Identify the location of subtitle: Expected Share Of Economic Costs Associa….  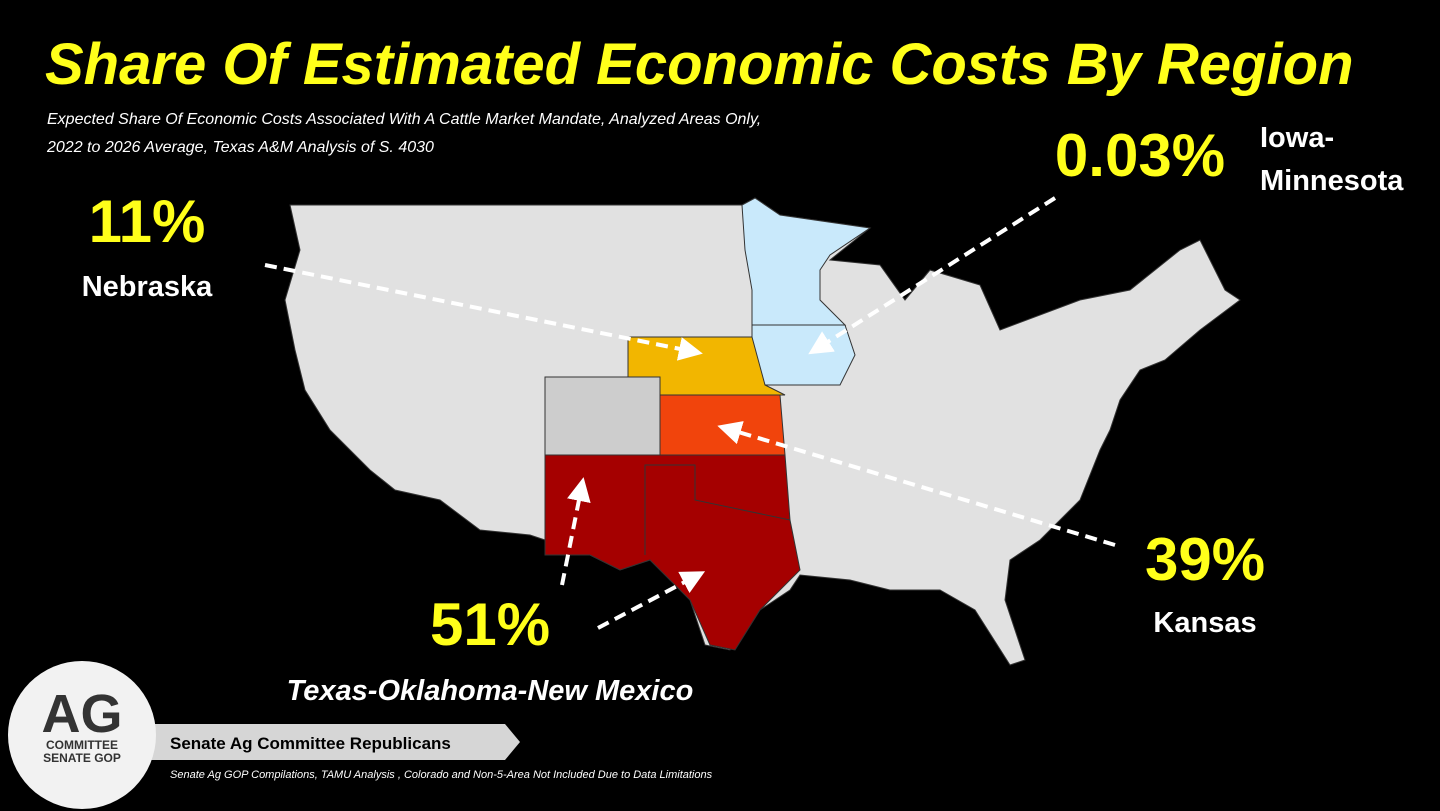
(404, 119).